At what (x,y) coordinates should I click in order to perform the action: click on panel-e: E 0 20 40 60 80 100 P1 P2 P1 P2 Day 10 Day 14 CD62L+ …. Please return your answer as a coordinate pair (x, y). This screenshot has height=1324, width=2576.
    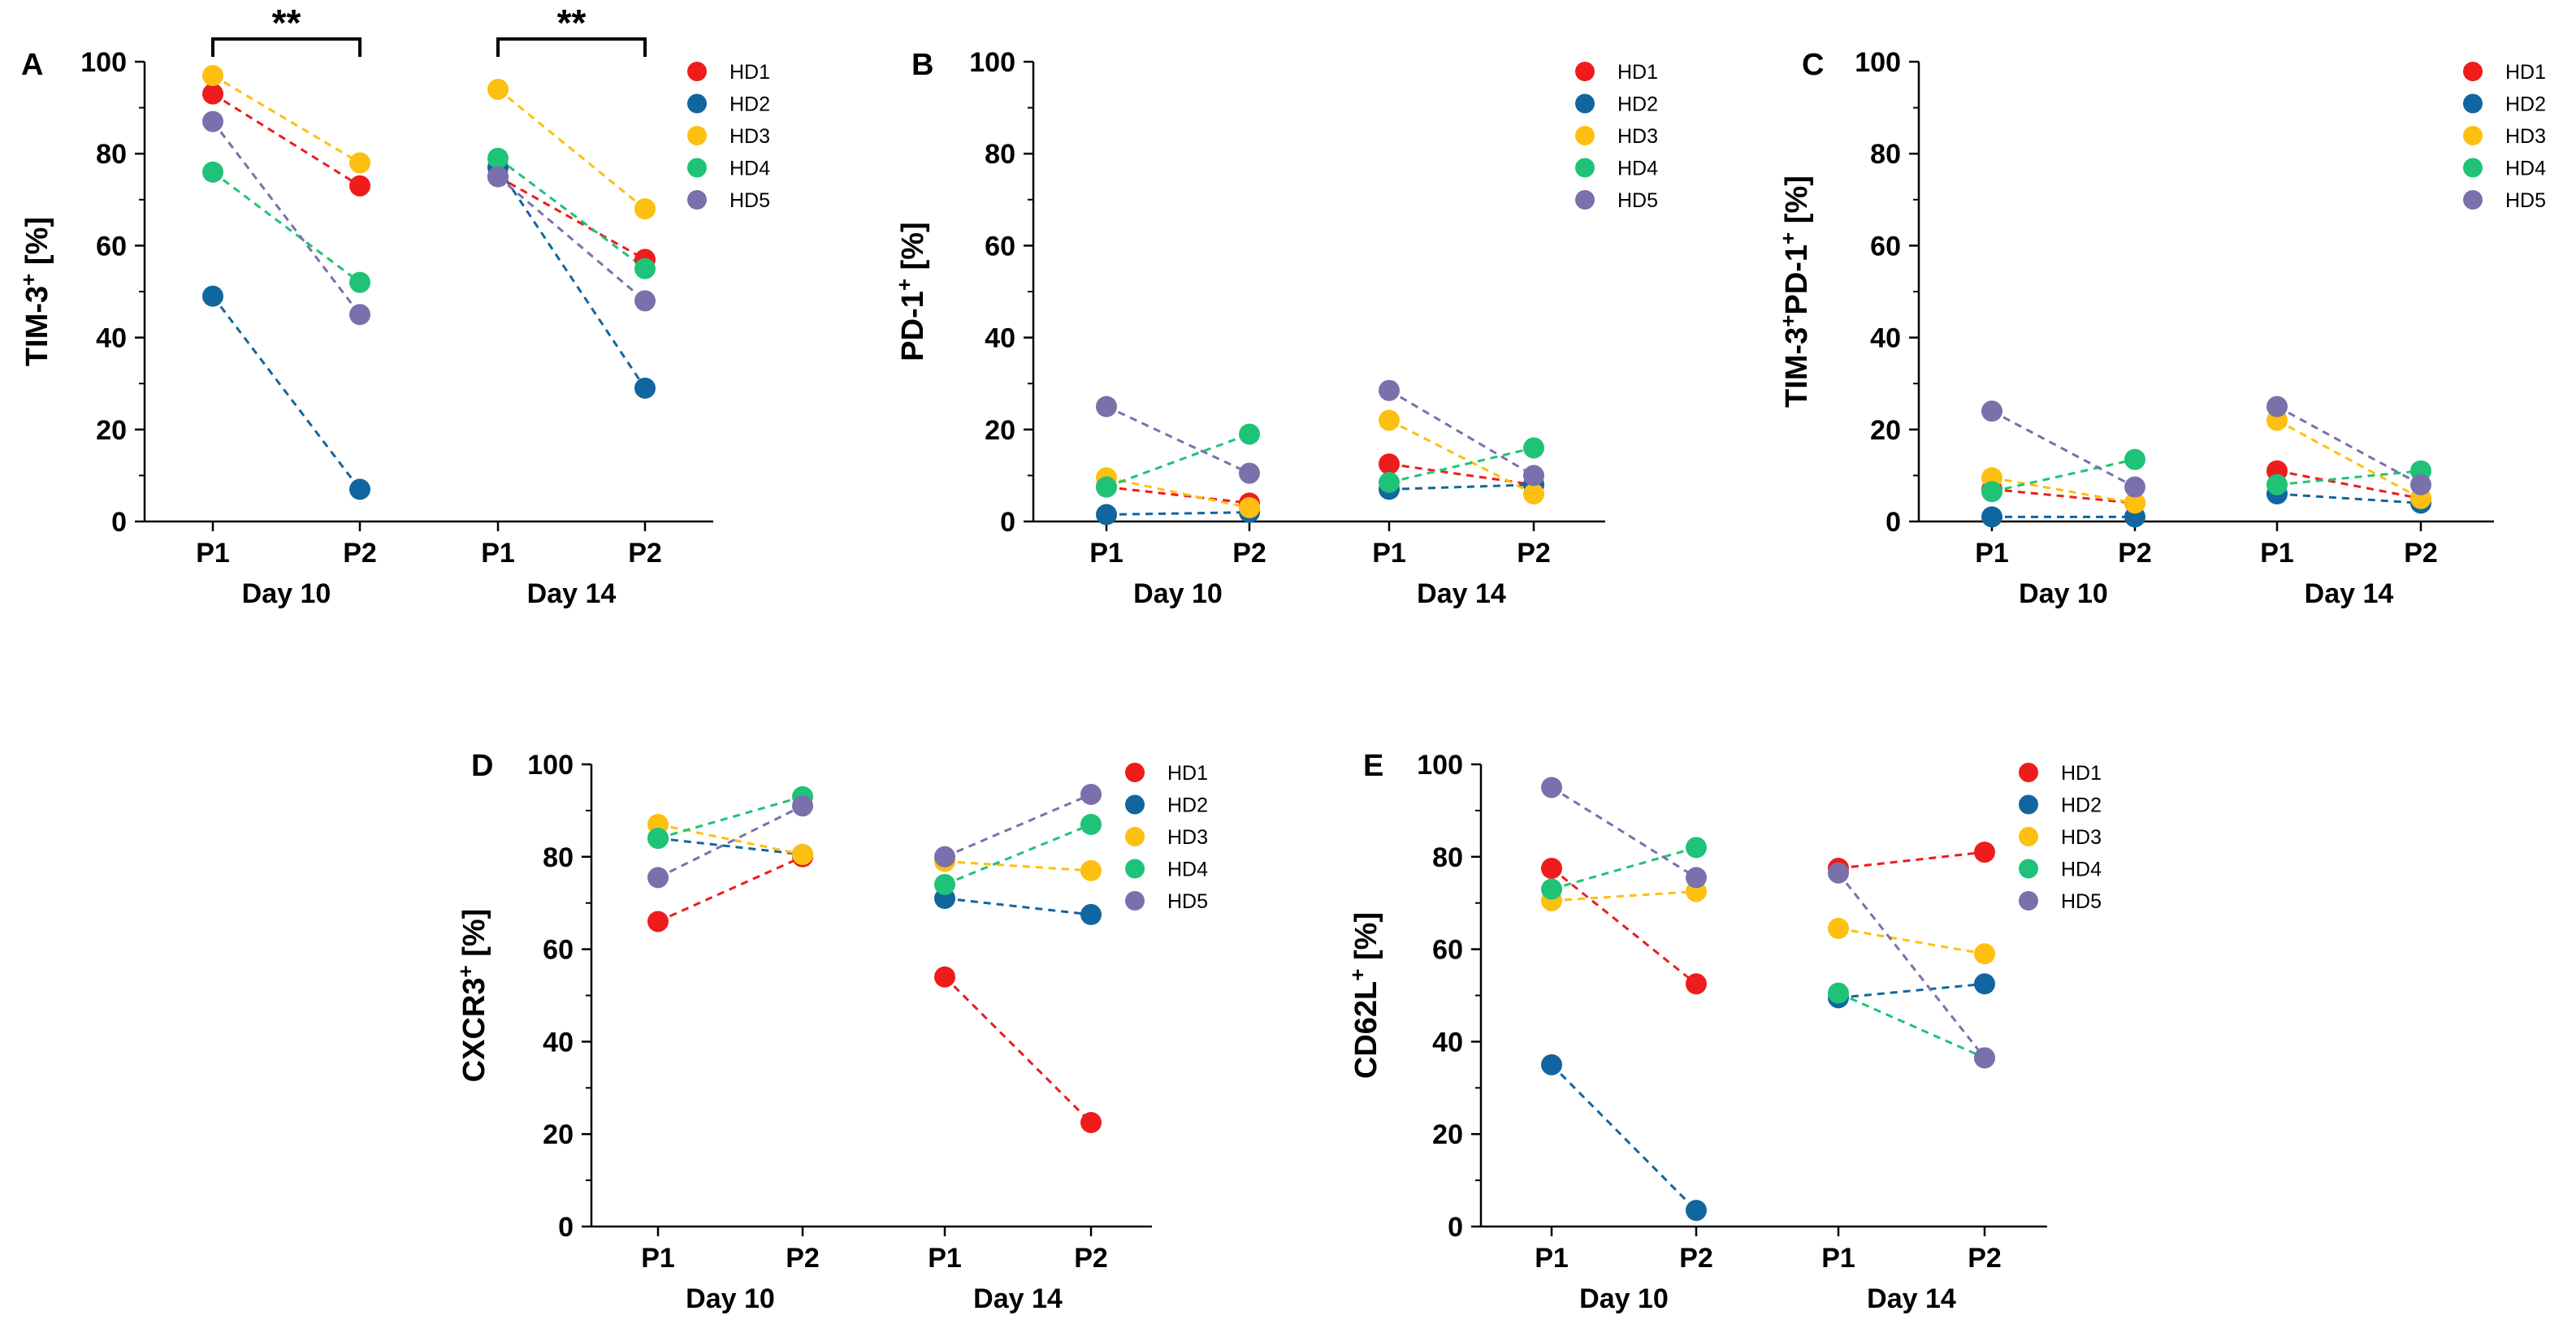
    Looking at the image, I should click on (1723, 1031).